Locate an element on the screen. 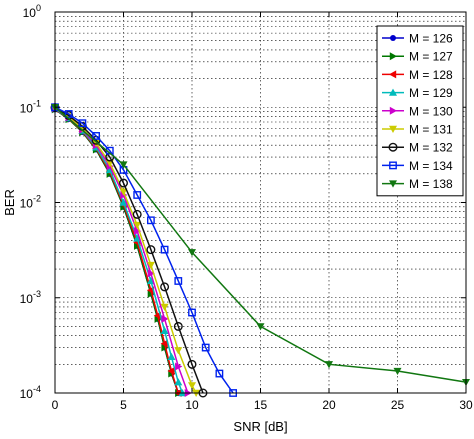  y-tick-label: 10⁻⁴ is located at coordinates (30, 392).